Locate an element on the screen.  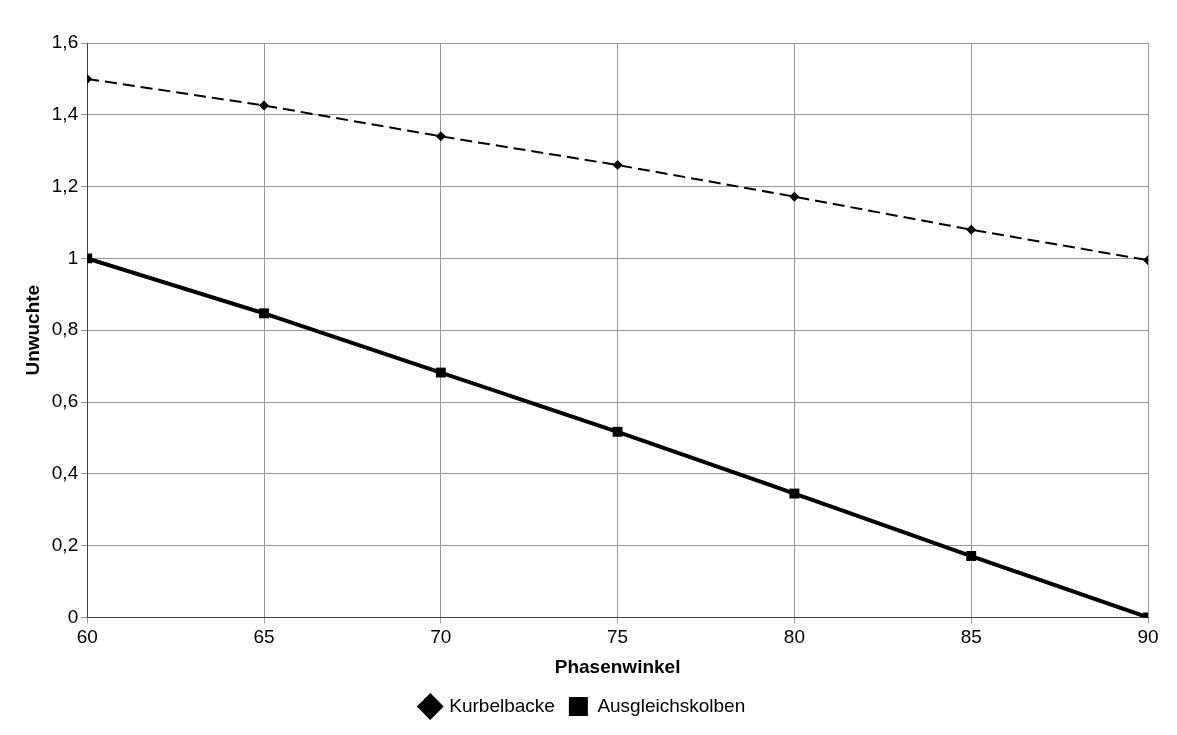
x-axis-title: Phasenwinkel is located at coordinates (617, 666).